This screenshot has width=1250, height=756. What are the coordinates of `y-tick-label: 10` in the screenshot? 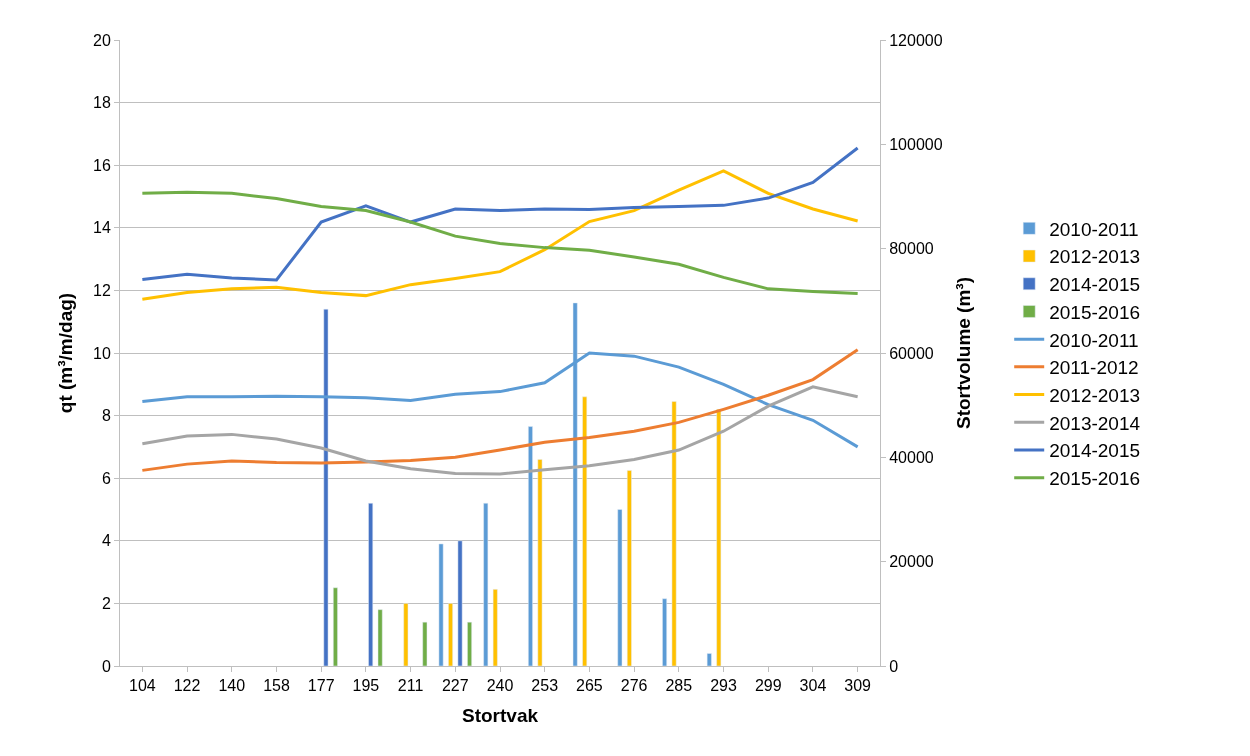 It's located at (102, 353).